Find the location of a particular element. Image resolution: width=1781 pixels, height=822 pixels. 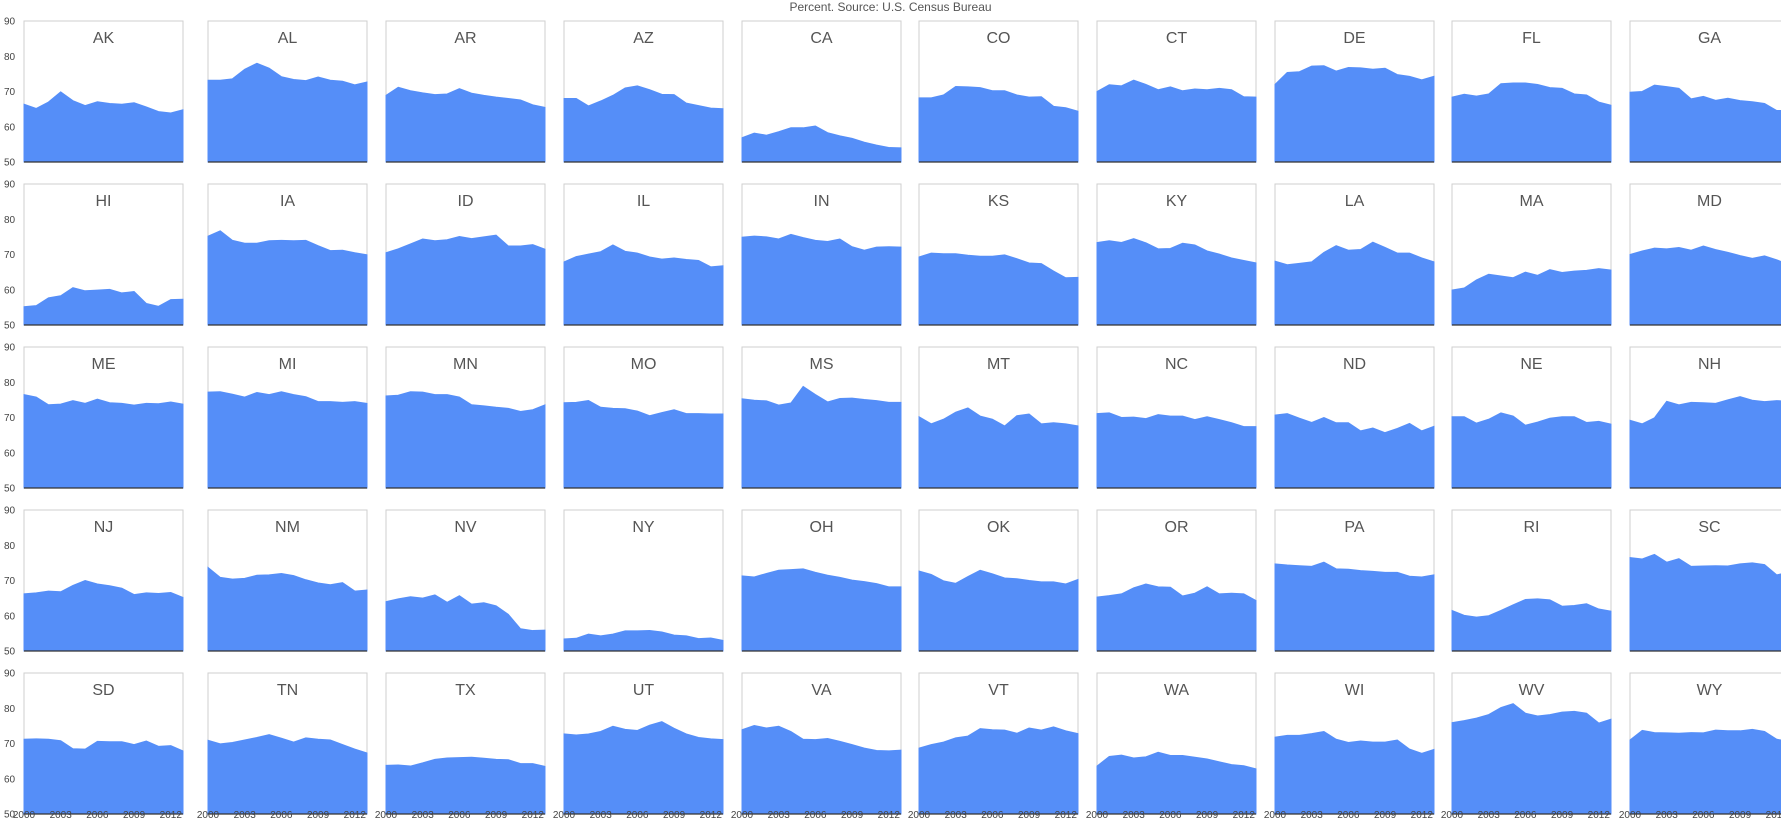

panel-frame is located at coordinates (643, 580).